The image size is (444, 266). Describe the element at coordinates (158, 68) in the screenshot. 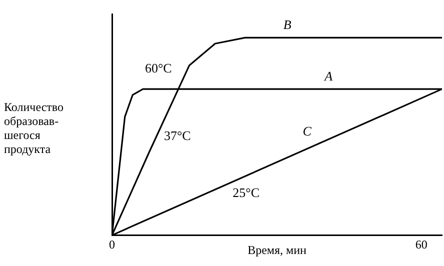

I see `annotation: 60°C` at that location.